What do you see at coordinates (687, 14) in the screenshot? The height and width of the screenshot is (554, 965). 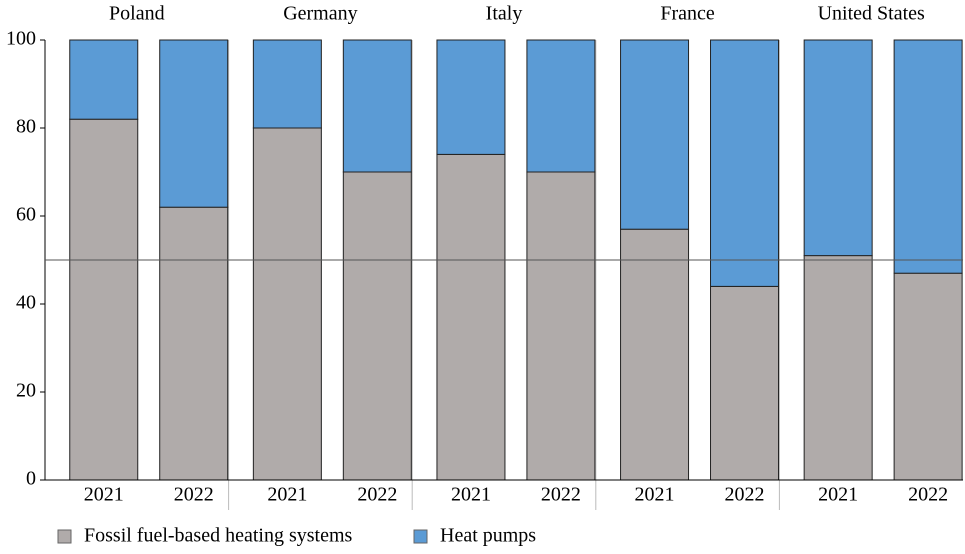 I see `group-label: France` at bounding box center [687, 14].